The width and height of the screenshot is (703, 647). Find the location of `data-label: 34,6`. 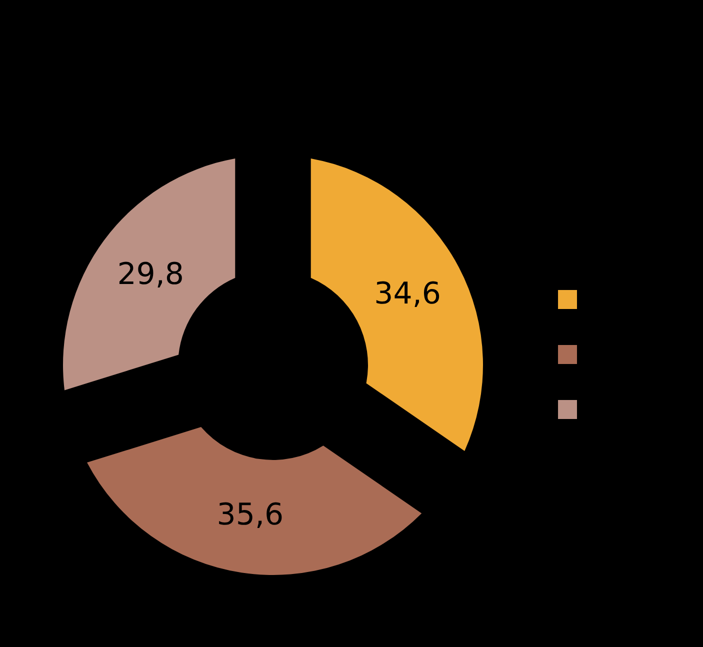

data-label: 34,6 is located at coordinates (407, 294).